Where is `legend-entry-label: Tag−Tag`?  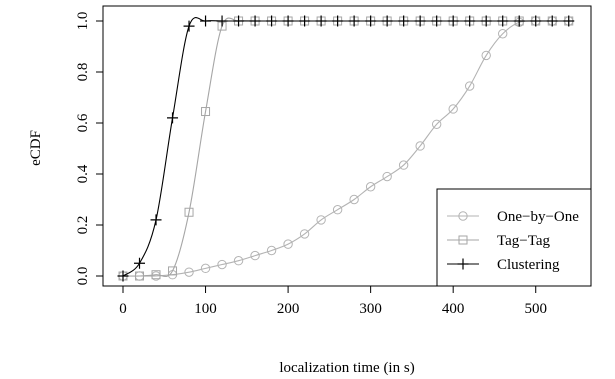
legend-entry-label: Tag−Tag is located at coordinates (524, 241).